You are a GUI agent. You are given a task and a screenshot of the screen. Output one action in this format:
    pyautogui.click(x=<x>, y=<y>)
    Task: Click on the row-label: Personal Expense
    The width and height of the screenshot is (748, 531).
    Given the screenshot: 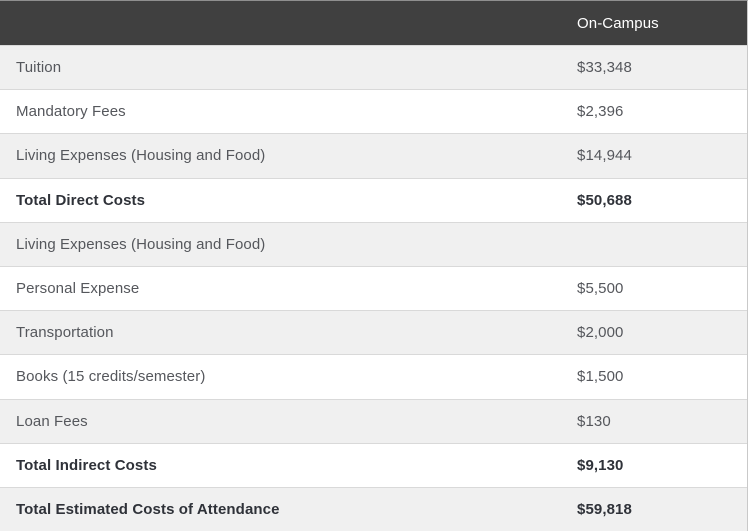 What is the action you would take?
    pyautogui.click(x=78, y=289)
    